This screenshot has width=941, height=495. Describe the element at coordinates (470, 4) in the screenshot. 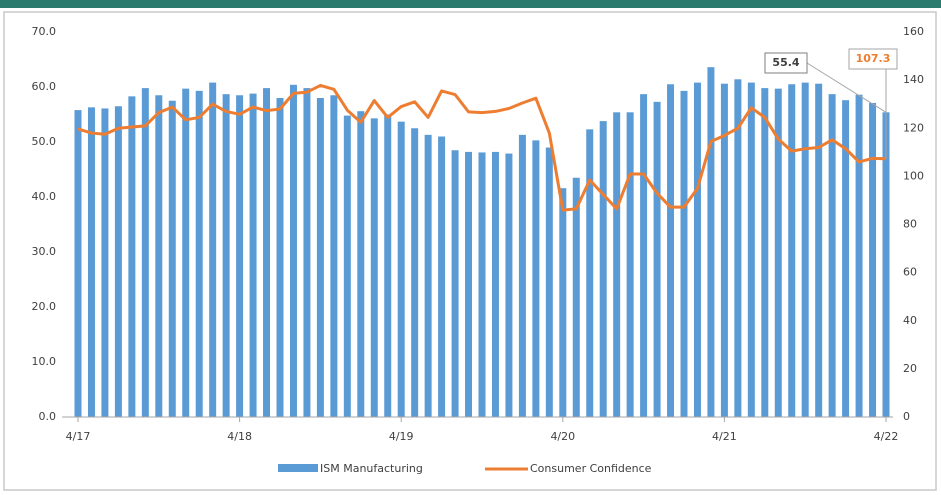

I see `top-band` at that location.